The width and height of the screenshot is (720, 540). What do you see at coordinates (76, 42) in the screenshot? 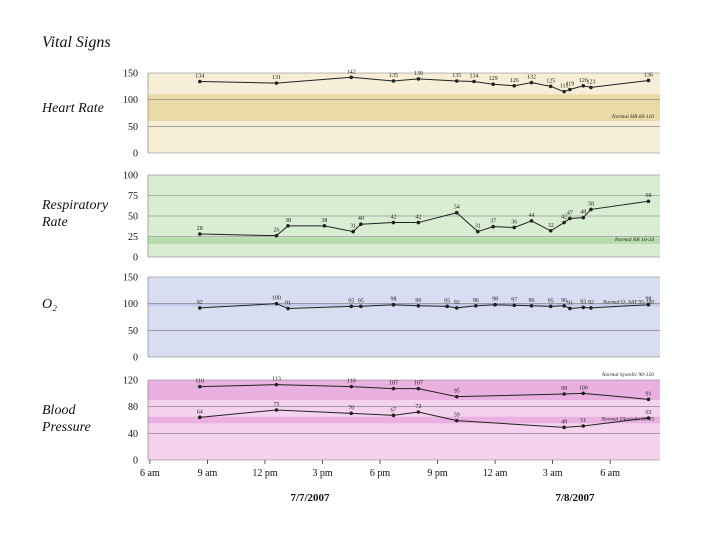
I see `page-title: Vital Signs` at bounding box center [76, 42].